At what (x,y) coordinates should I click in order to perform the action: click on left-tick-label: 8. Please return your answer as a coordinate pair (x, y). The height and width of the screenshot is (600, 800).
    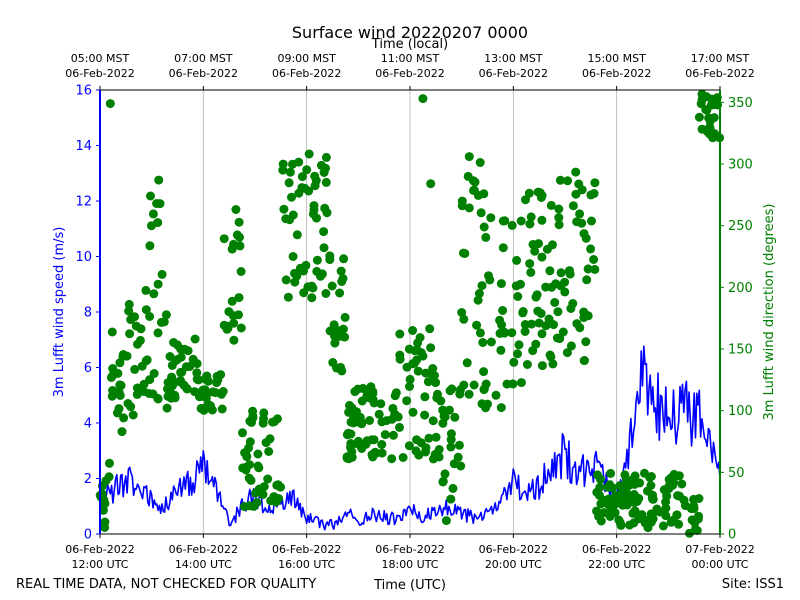
    Looking at the image, I should click on (88, 313).